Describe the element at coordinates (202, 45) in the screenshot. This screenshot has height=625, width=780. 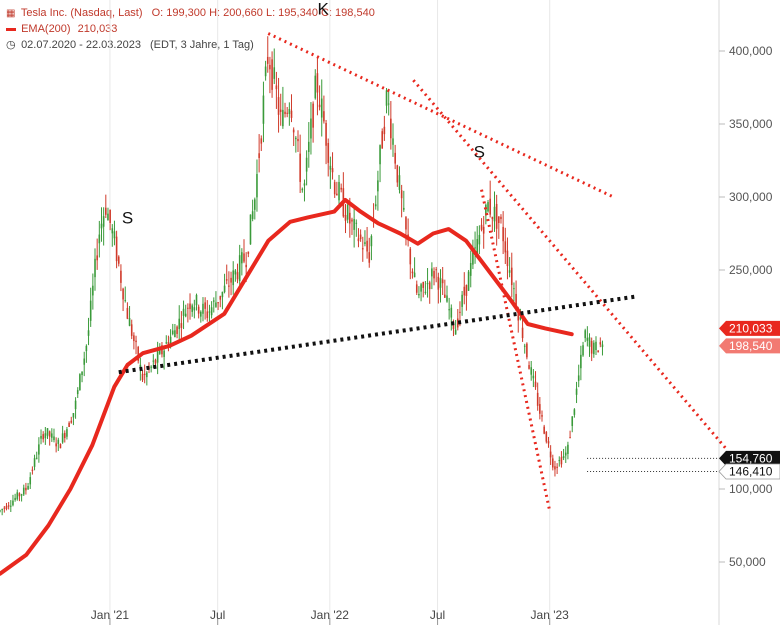
I see `period-info: (EDT, 3 Jahre, 1 Tag)` at that location.